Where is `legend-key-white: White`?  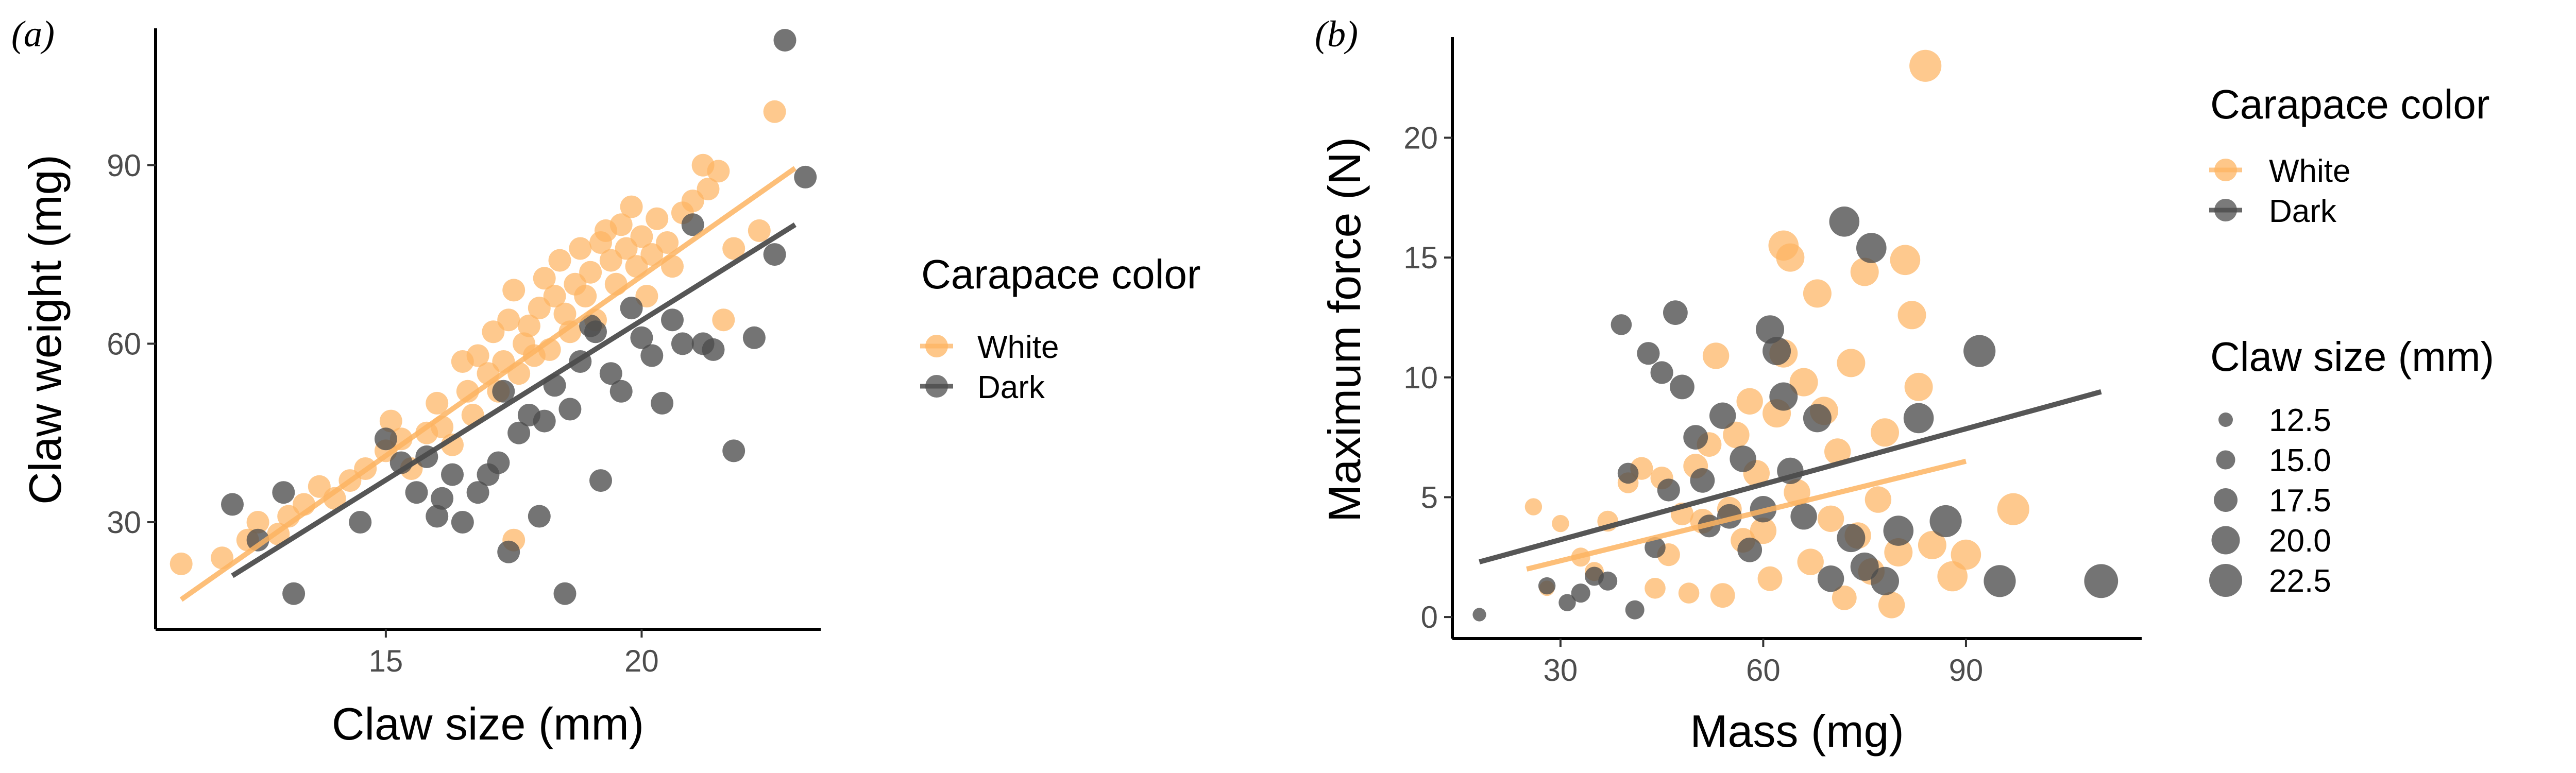
legend-key-white: White is located at coordinates (989, 347).